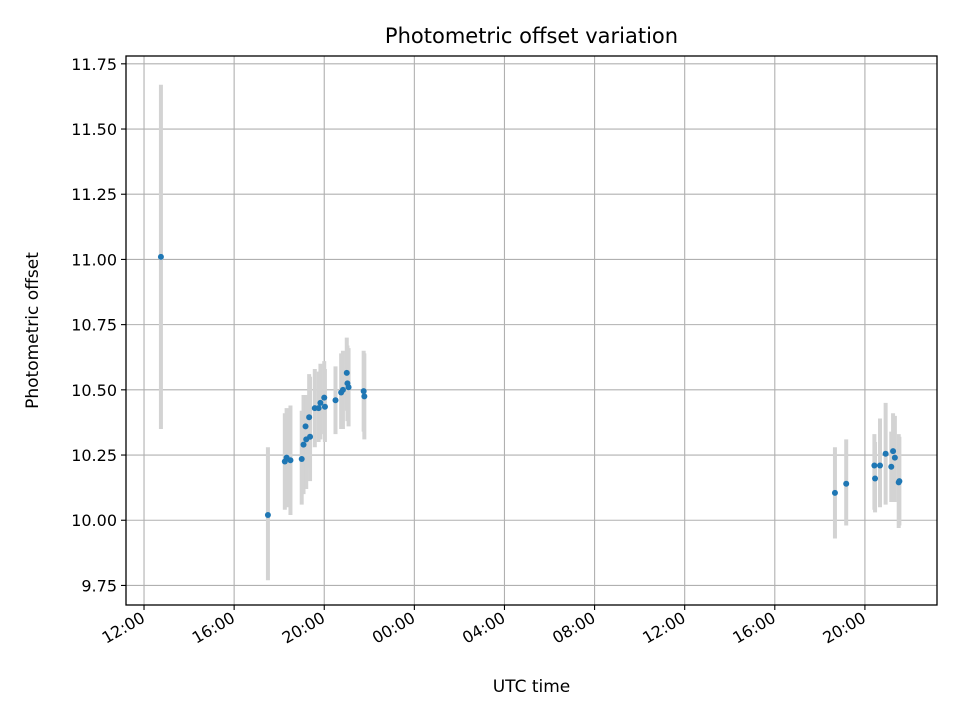 This screenshot has height=720, width=960. Describe the element at coordinates (94, 455) in the screenshot. I see `y-tick-label: 10.25` at that location.